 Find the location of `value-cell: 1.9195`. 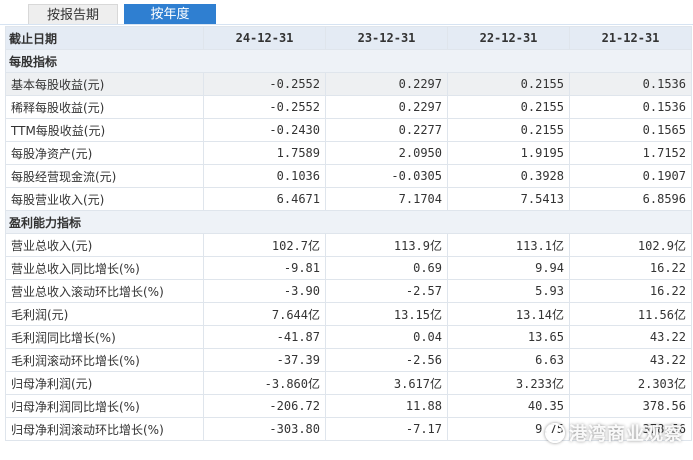

value-cell: 1.9195 is located at coordinates (508, 153).